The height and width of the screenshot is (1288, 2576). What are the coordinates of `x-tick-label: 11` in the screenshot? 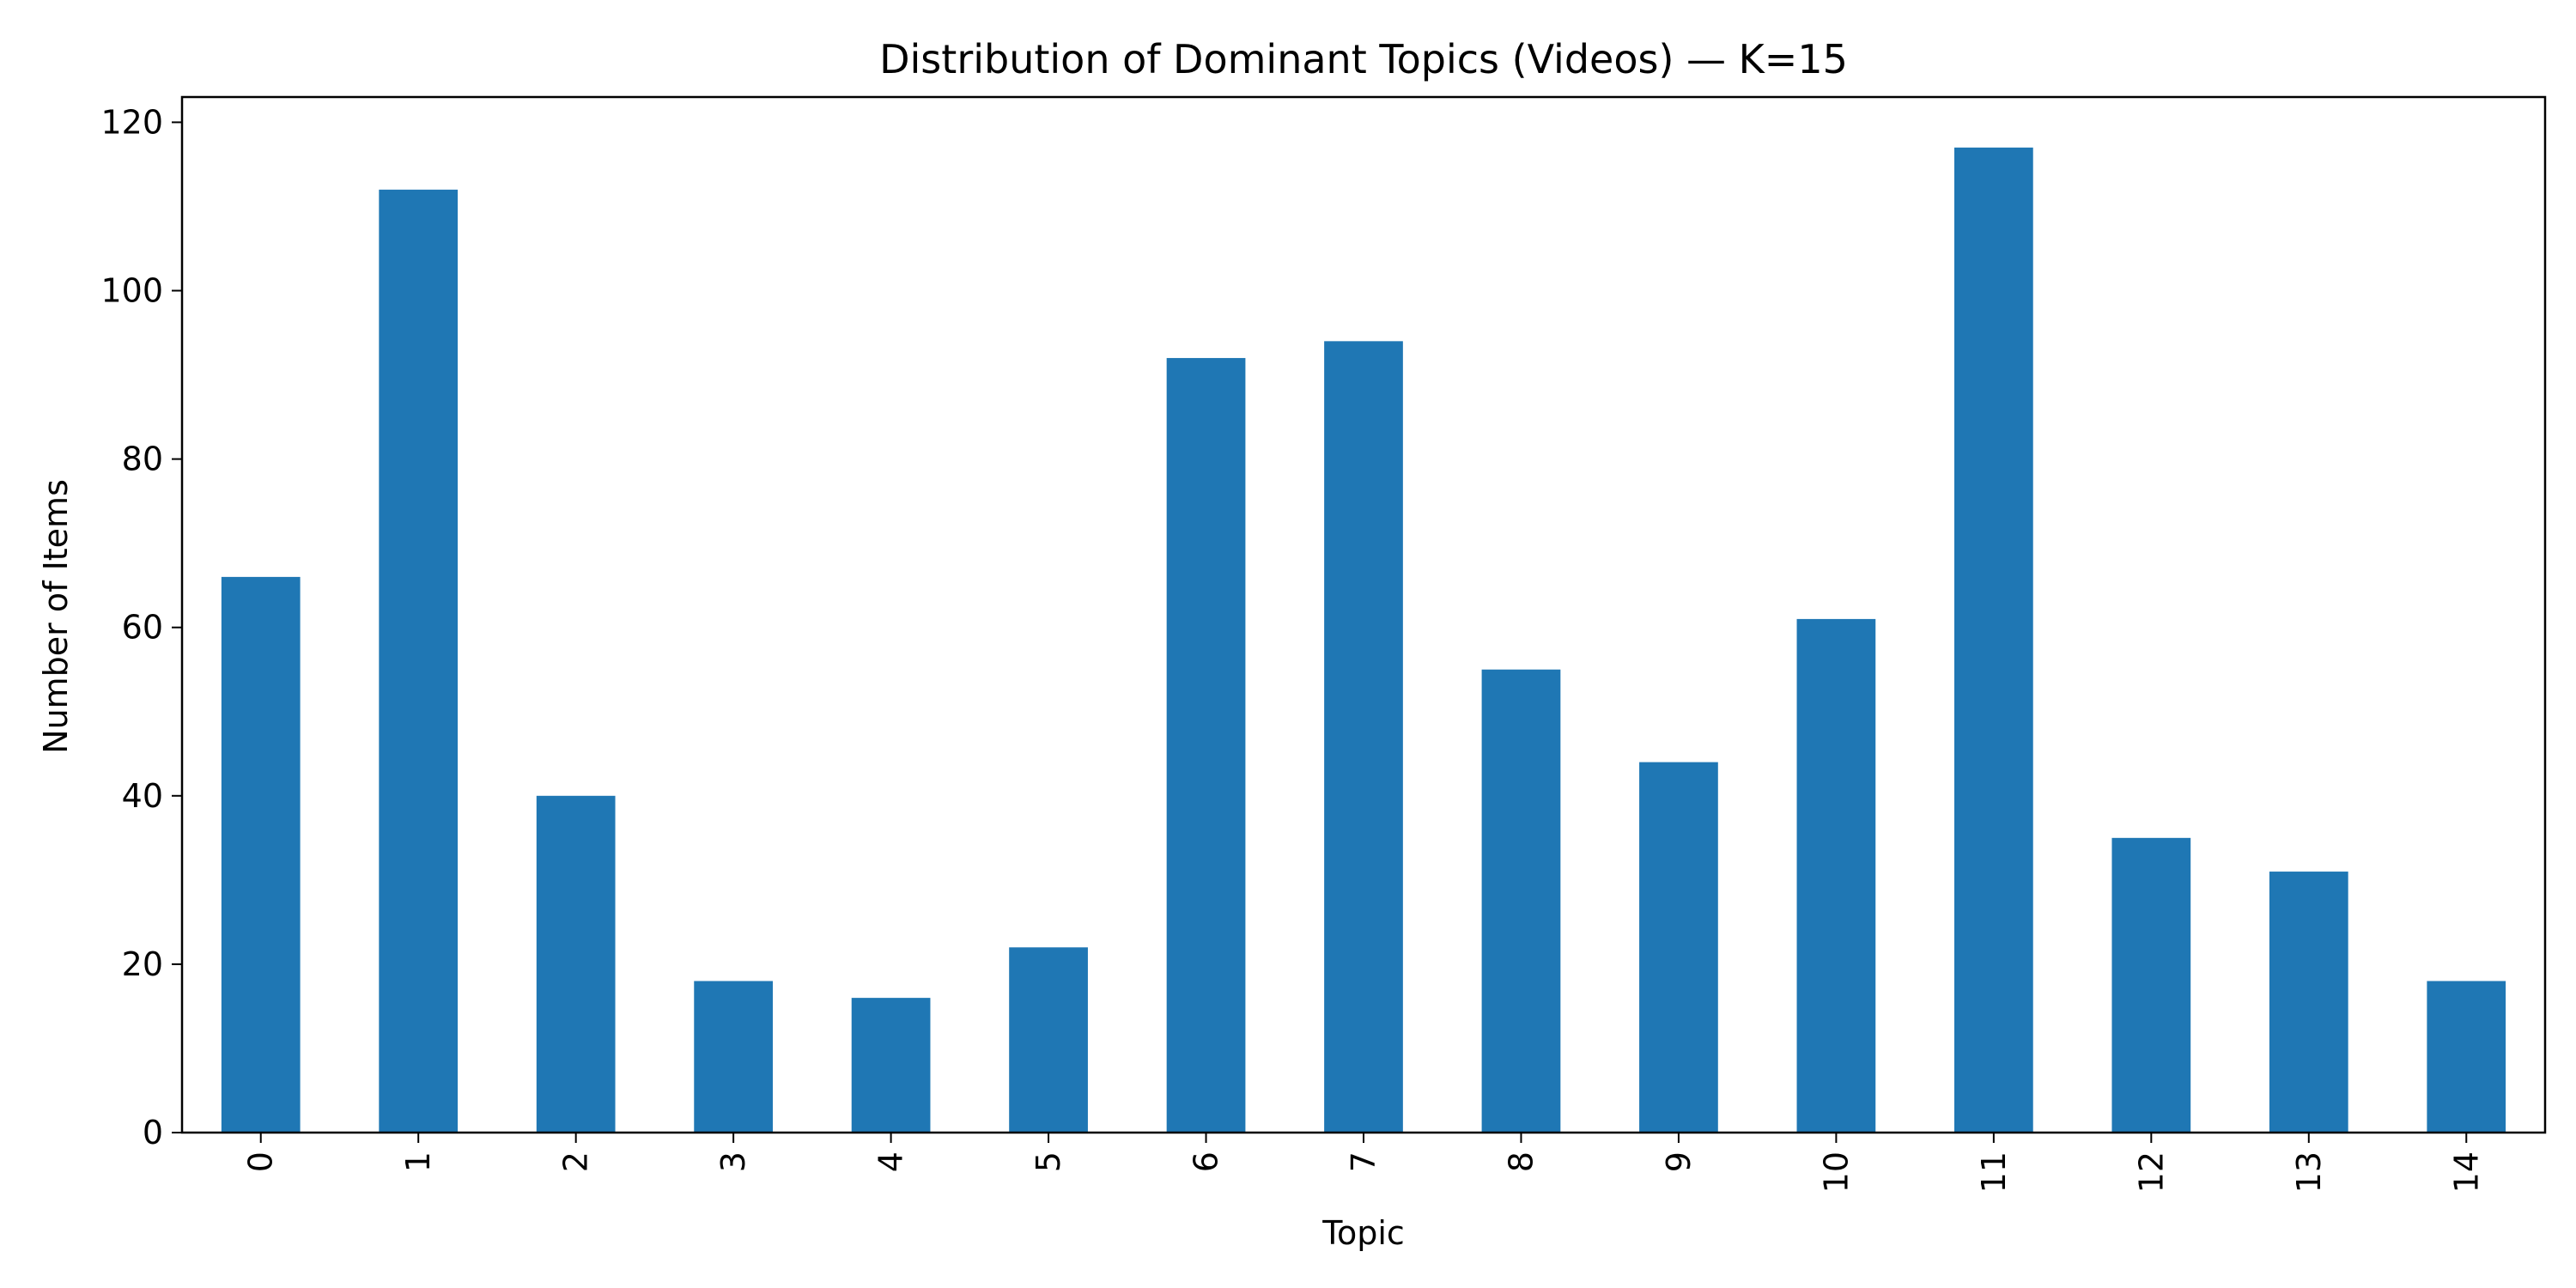 It's located at (1994, 1172).